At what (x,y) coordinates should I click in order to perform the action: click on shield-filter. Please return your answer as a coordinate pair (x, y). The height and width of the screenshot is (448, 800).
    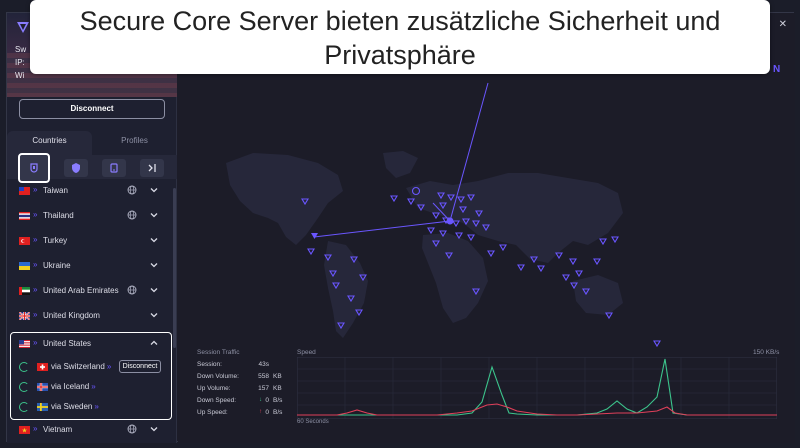
    Looking at the image, I should click on (76, 168).